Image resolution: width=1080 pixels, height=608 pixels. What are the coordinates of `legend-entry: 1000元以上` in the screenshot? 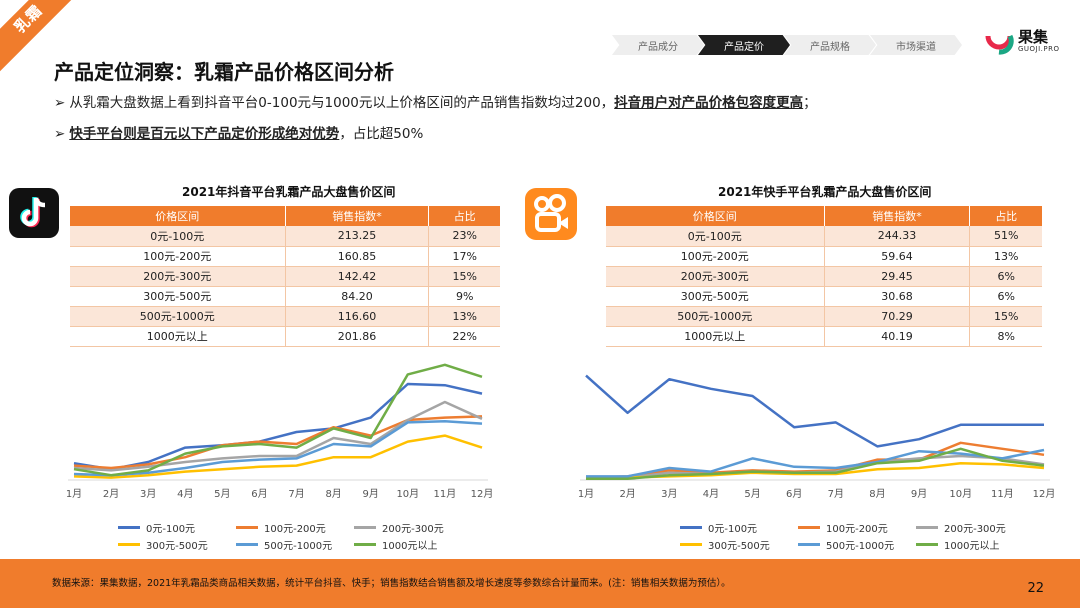 It's located at (413, 544).